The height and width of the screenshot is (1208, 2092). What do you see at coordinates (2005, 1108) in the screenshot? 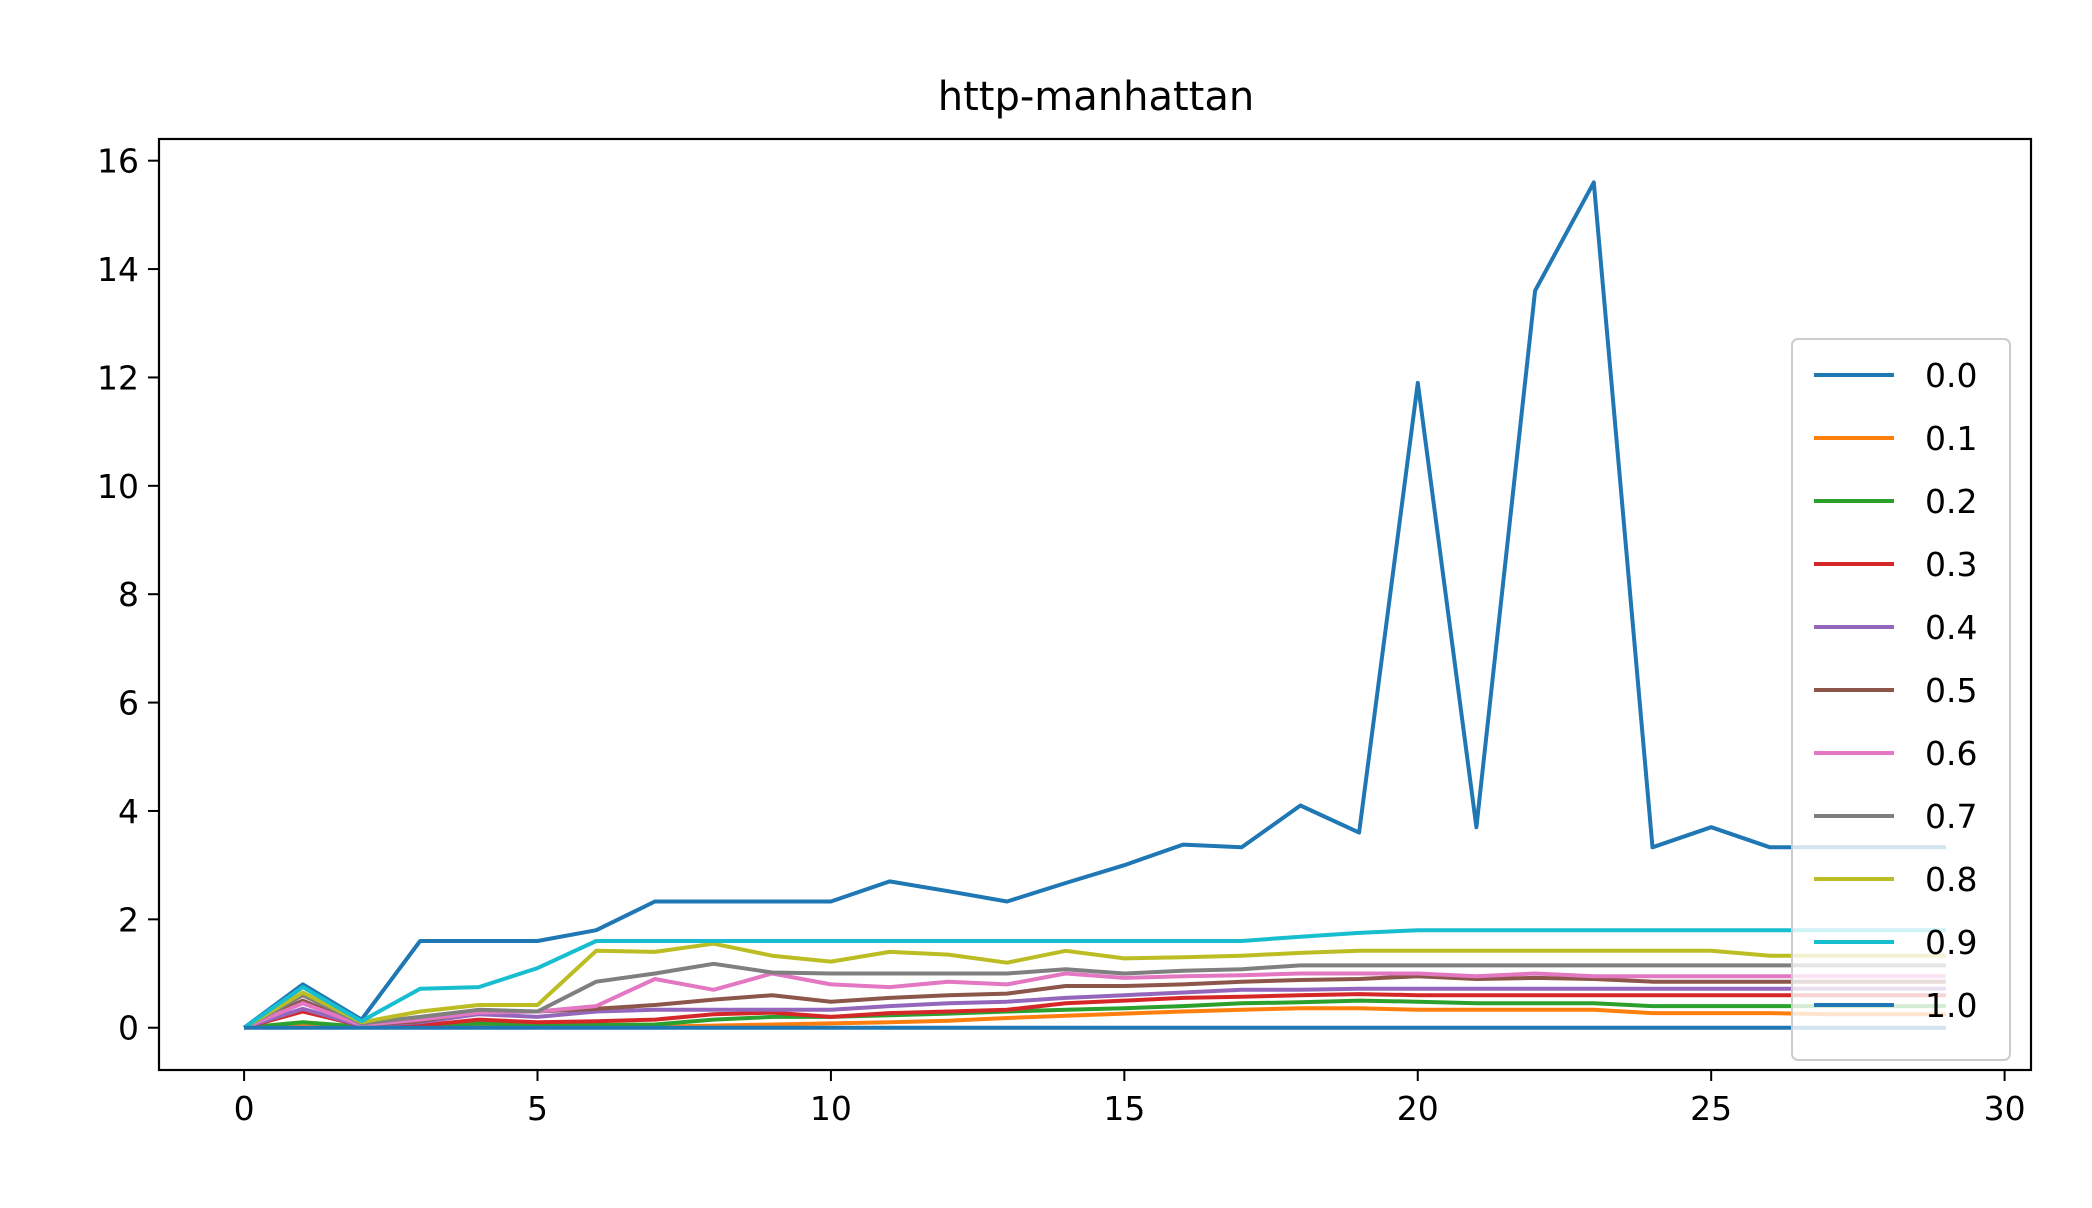
I see `x-tick-label: 30` at bounding box center [2005, 1108].